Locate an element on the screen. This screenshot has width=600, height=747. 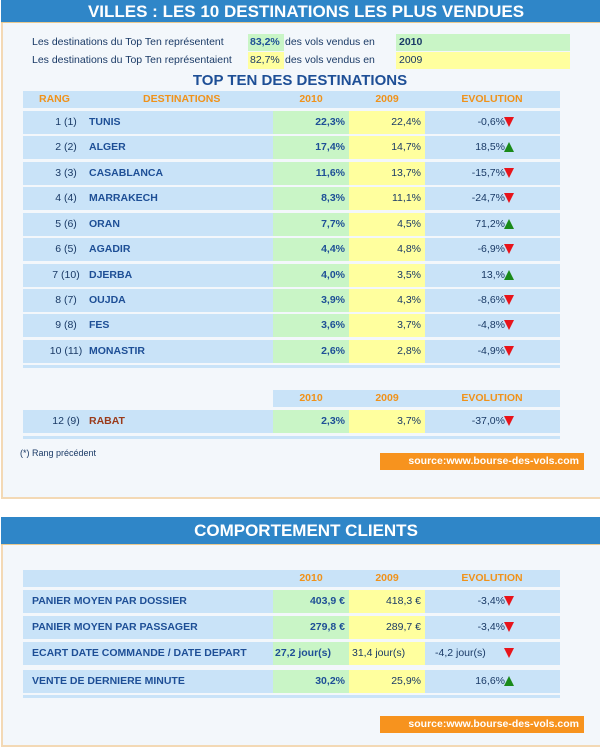
evolution: -24,7% is located at coordinates (488, 198).